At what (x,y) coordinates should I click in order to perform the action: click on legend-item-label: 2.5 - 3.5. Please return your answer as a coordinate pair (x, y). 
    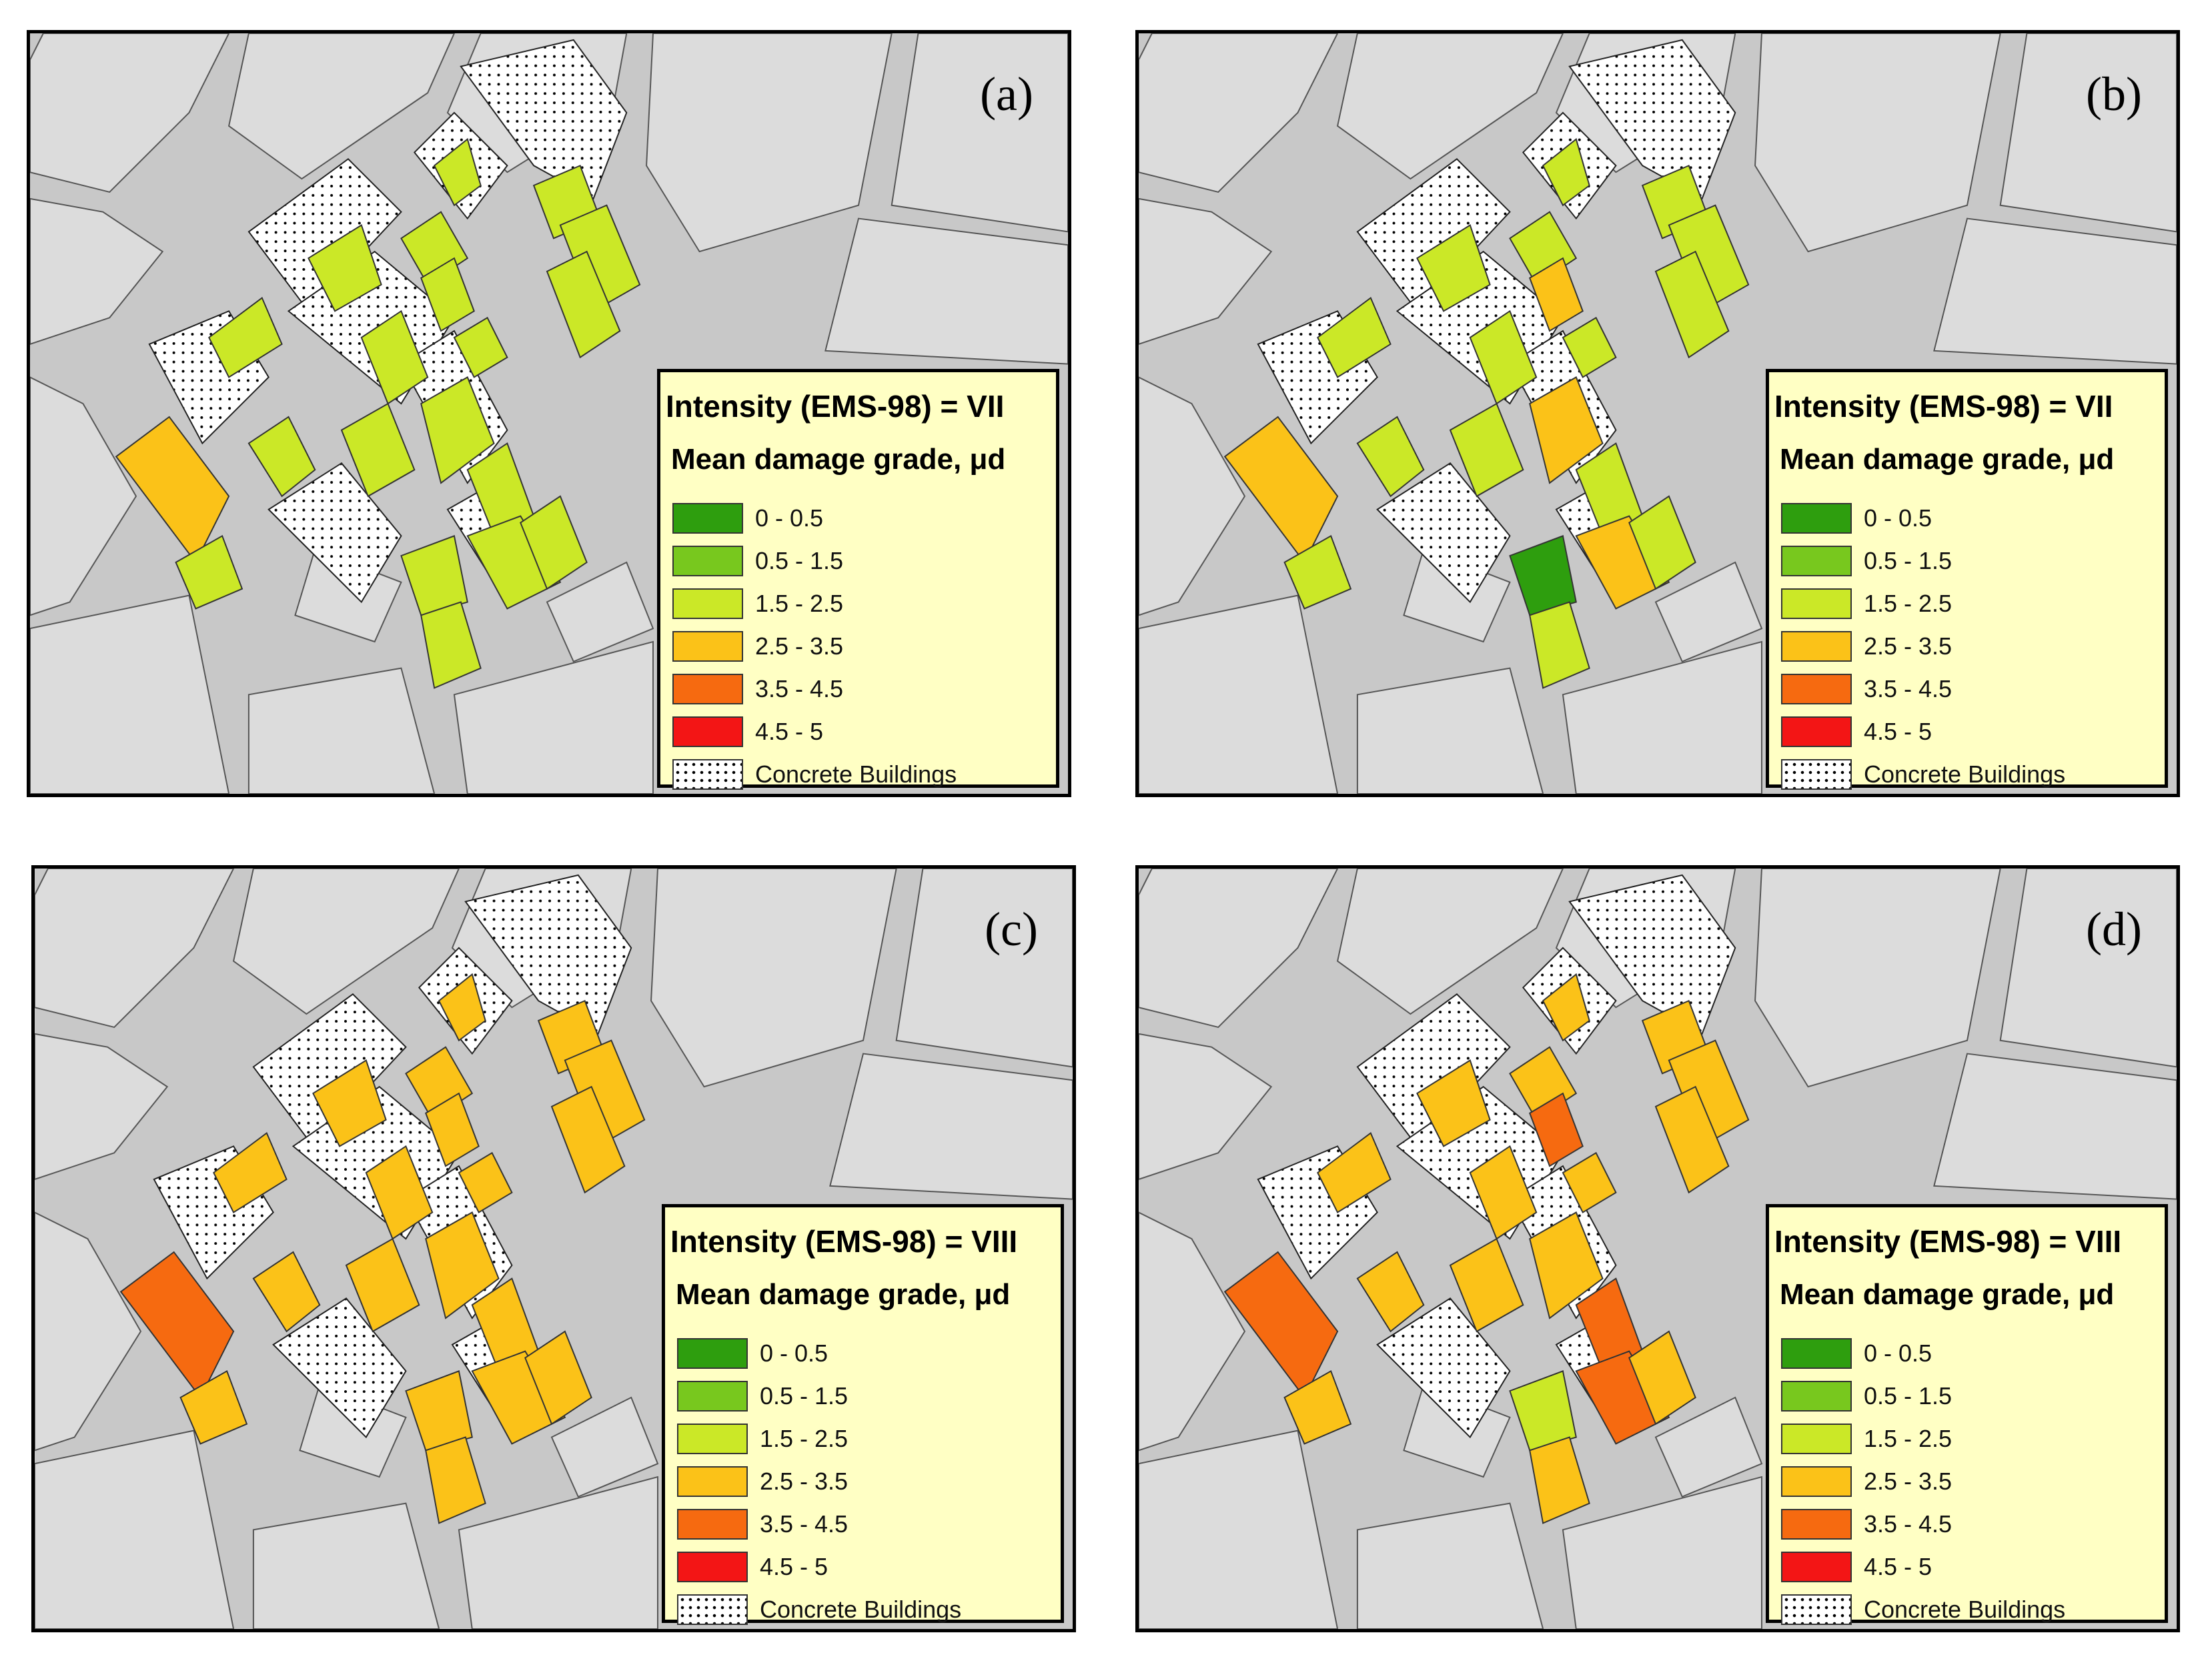
    Looking at the image, I should click on (799, 646).